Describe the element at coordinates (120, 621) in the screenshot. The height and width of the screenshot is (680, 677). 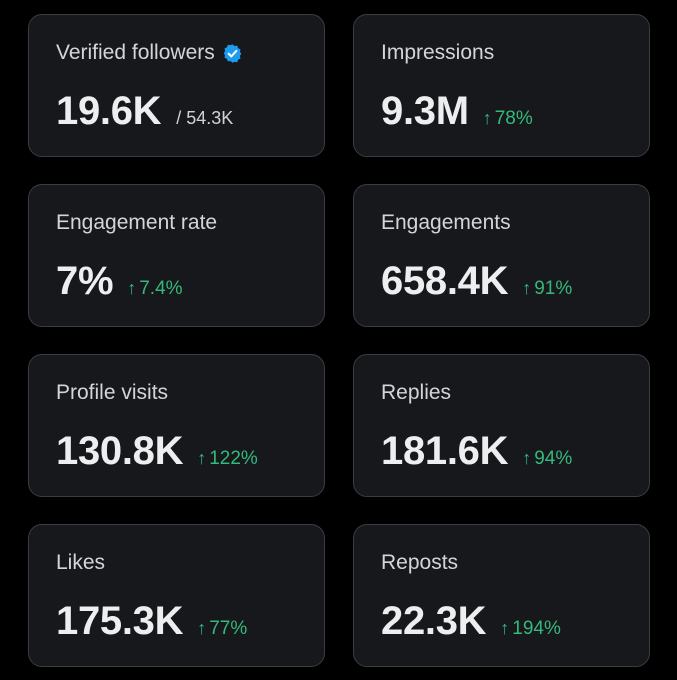
I see `metric-value: 175.3K` at that location.